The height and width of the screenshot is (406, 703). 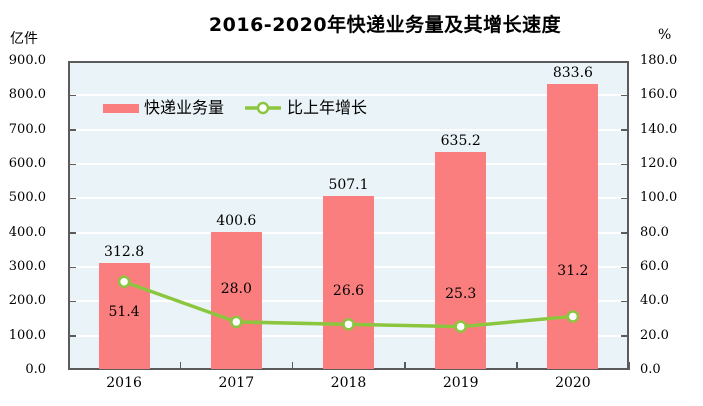 I want to click on y-axis-label-left: 500.0, so click(x=27, y=198).